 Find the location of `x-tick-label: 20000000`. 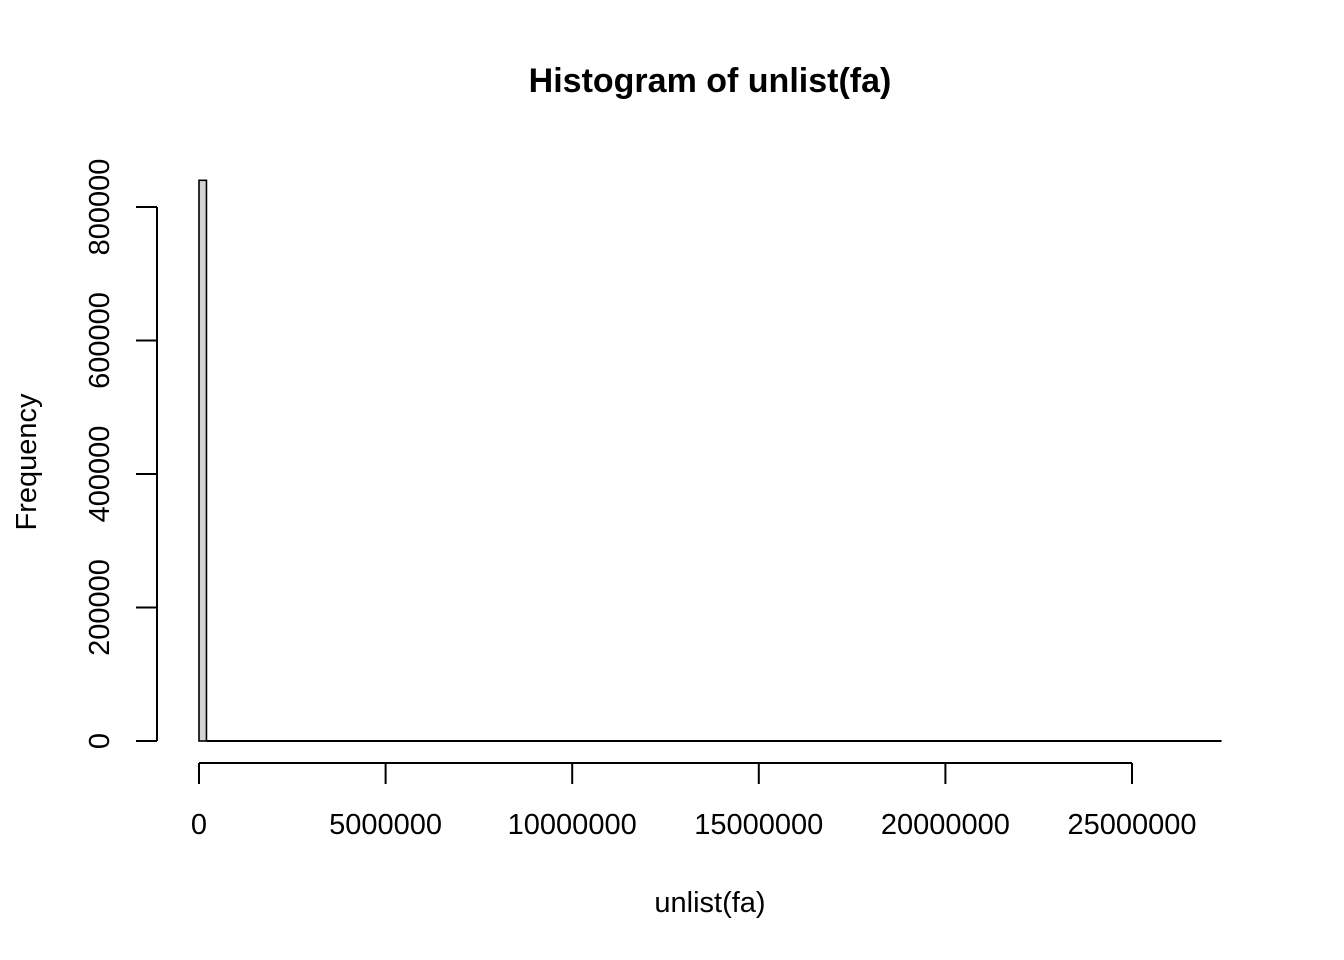

x-tick-label: 20000000 is located at coordinates (945, 825).